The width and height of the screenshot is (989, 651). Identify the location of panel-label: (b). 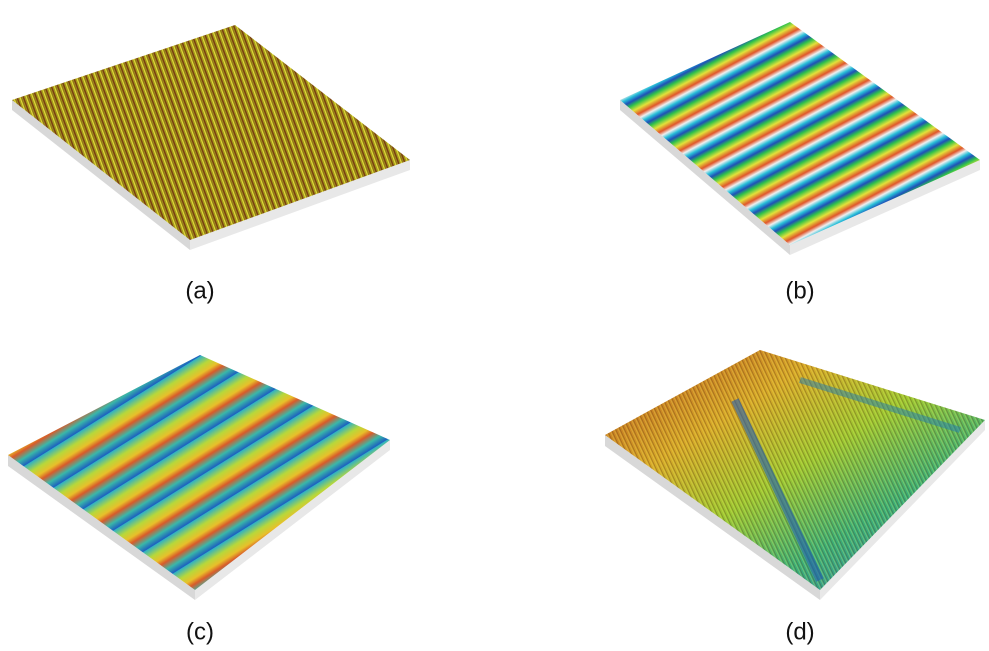
(799, 290).